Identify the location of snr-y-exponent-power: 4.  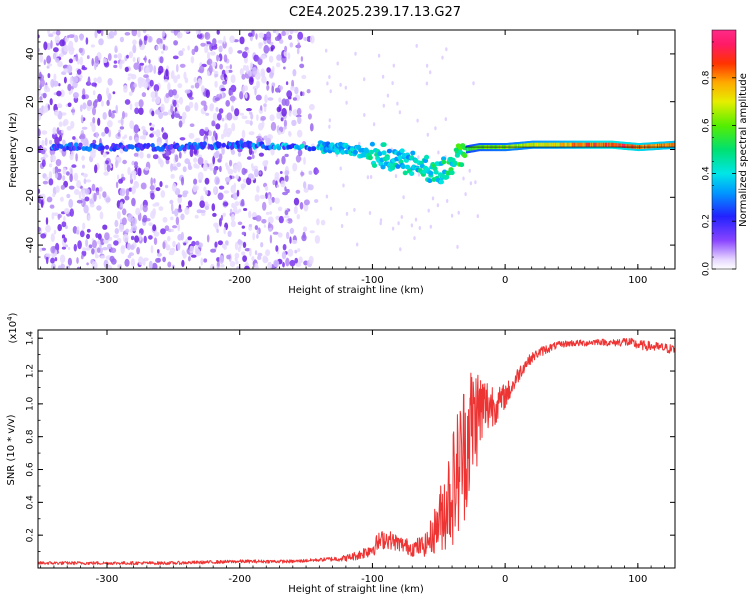
(10, 318).